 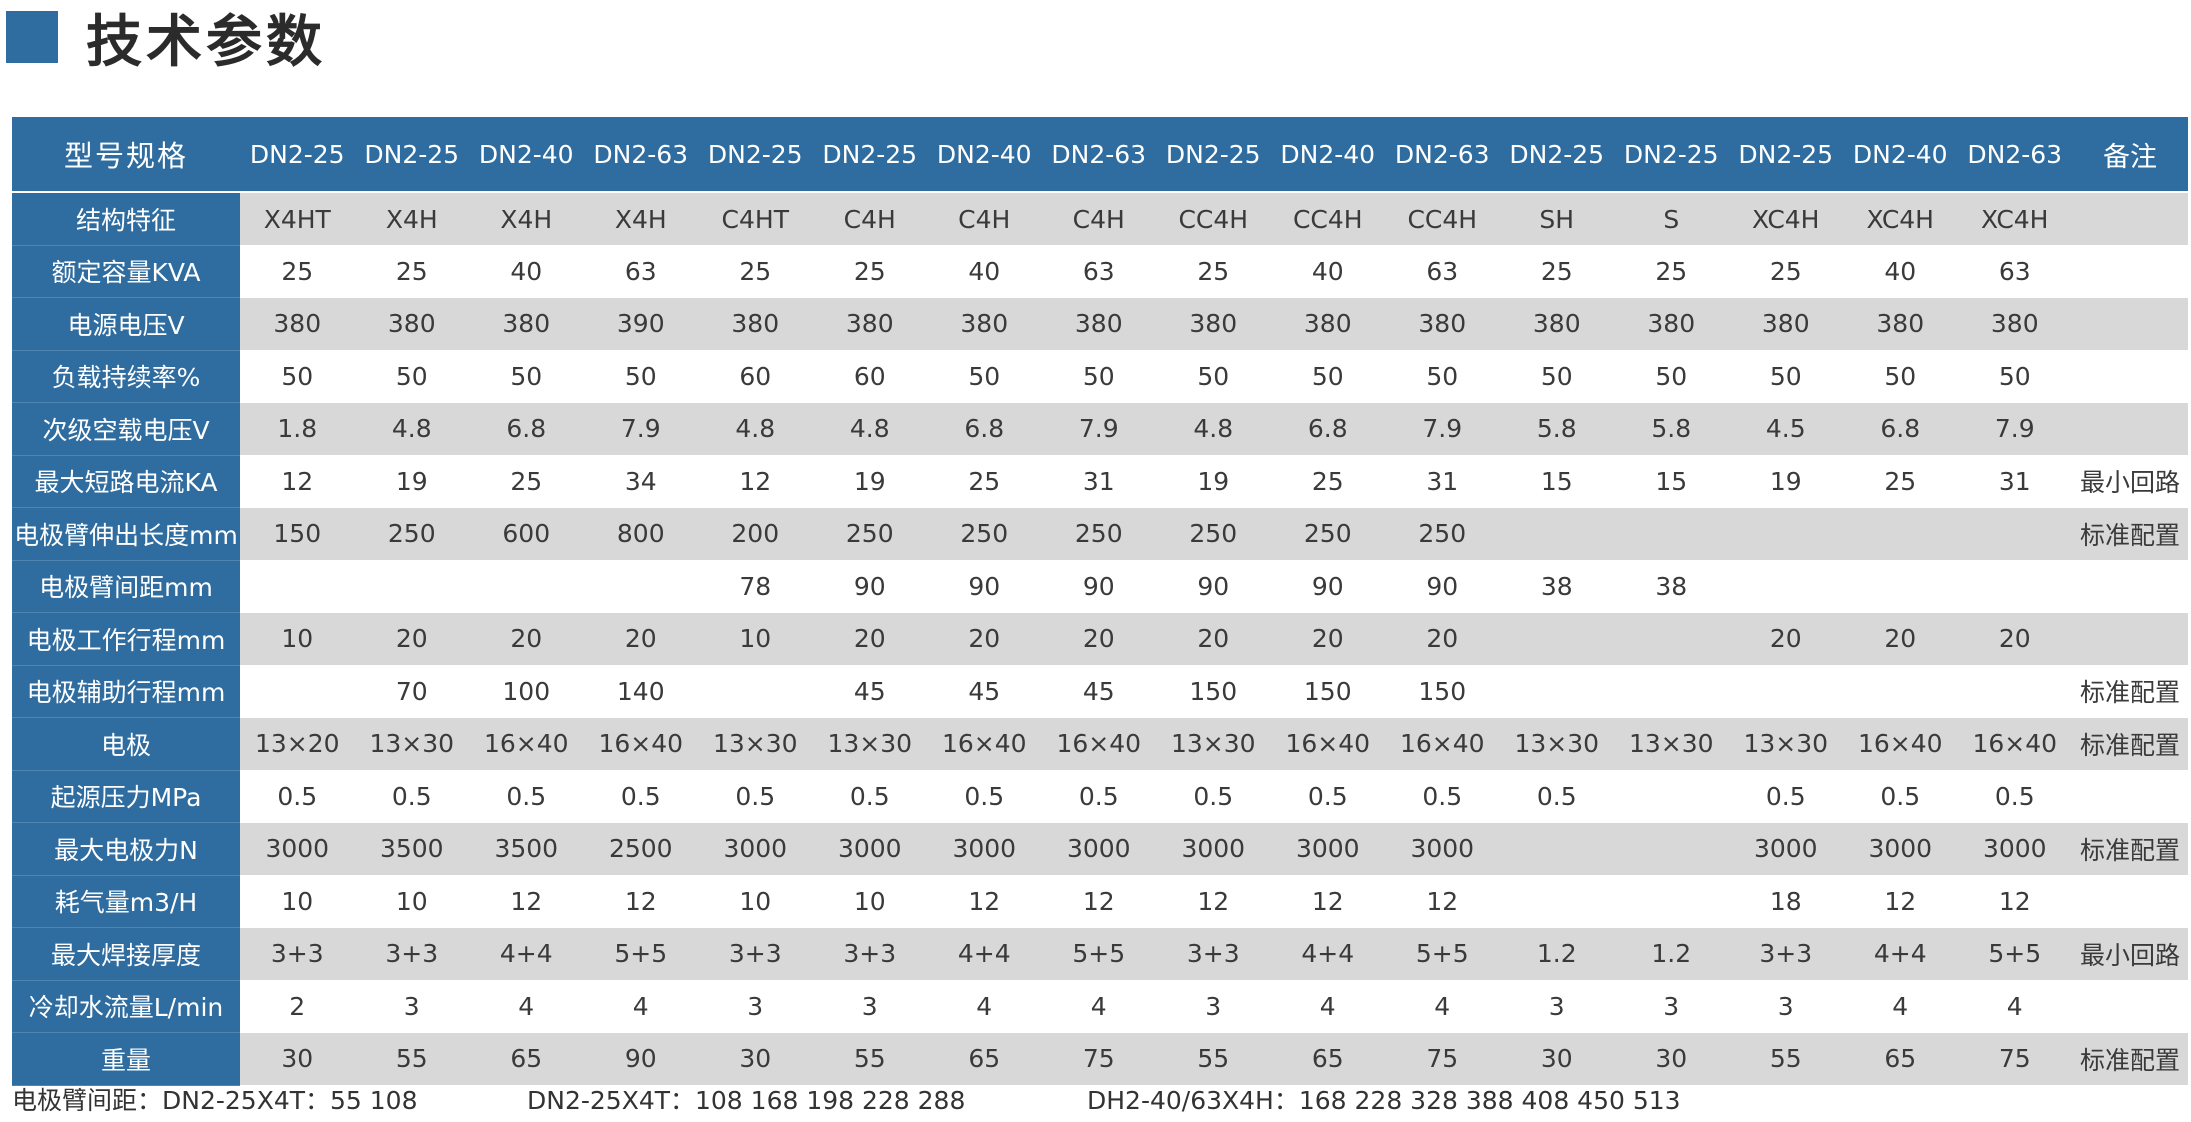 What do you see at coordinates (126, 376) in the screenshot?
I see `row-label: 负载持续率%` at bounding box center [126, 376].